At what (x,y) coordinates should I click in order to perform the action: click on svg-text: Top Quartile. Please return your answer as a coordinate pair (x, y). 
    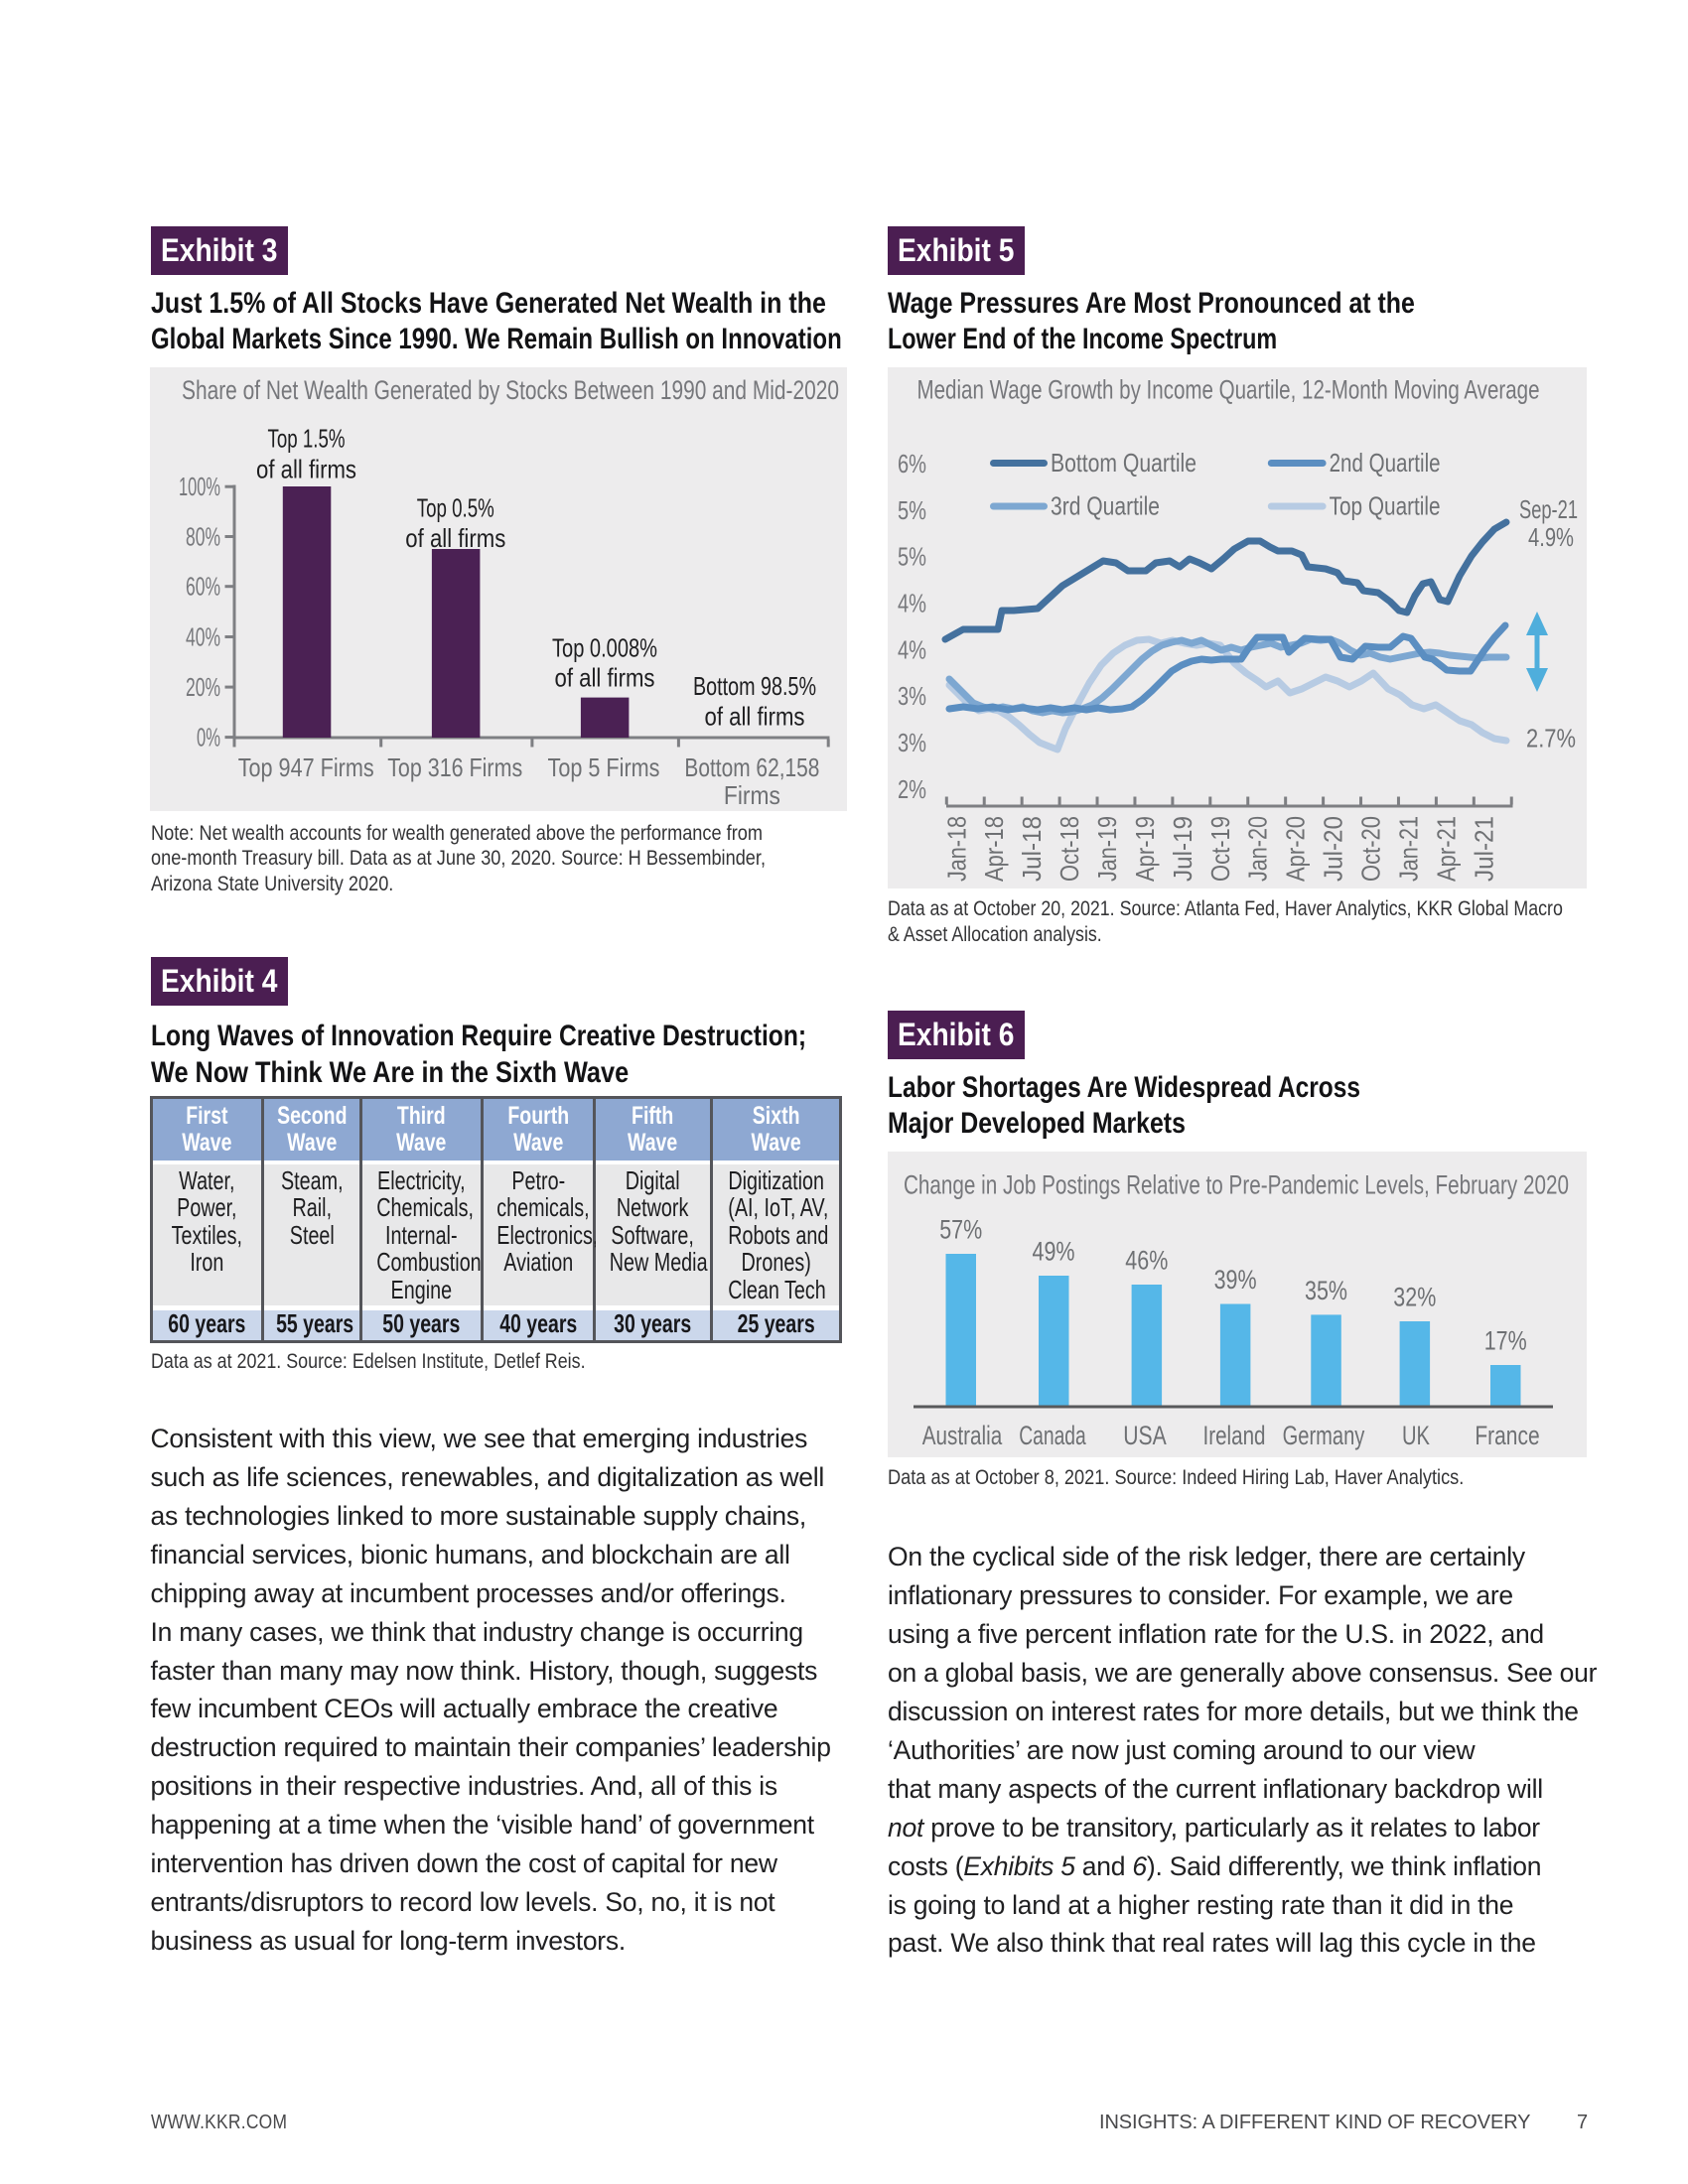
    Looking at the image, I should click on (1385, 505).